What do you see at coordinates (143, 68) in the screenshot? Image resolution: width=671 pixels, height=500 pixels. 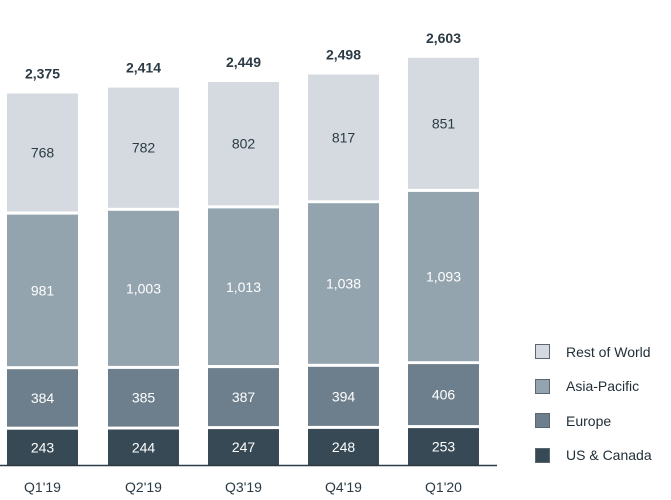 I see `total-label: 2,414` at bounding box center [143, 68].